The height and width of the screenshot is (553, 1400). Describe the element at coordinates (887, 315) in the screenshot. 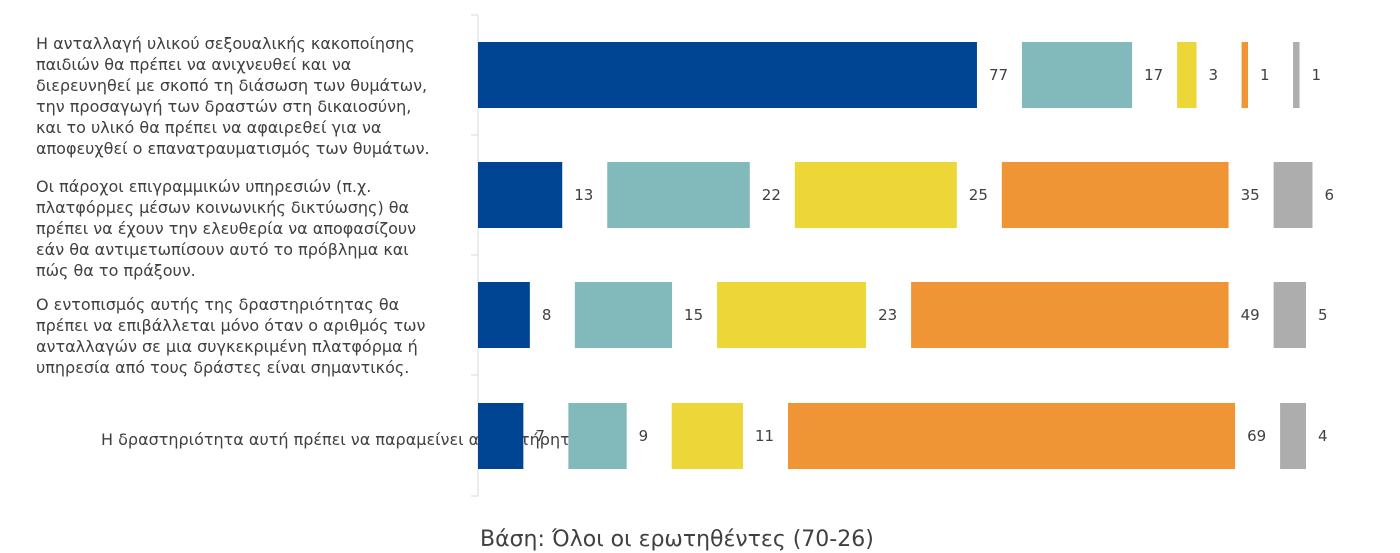

I see `data-label: 23` at that location.